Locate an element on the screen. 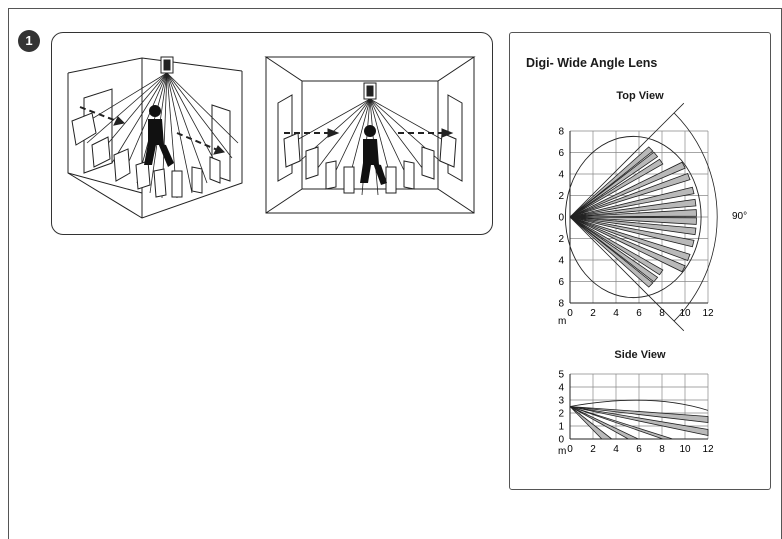 The width and height of the screenshot is (782, 539). top-x-tick-label: 8 is located at coordinates (662, 313).